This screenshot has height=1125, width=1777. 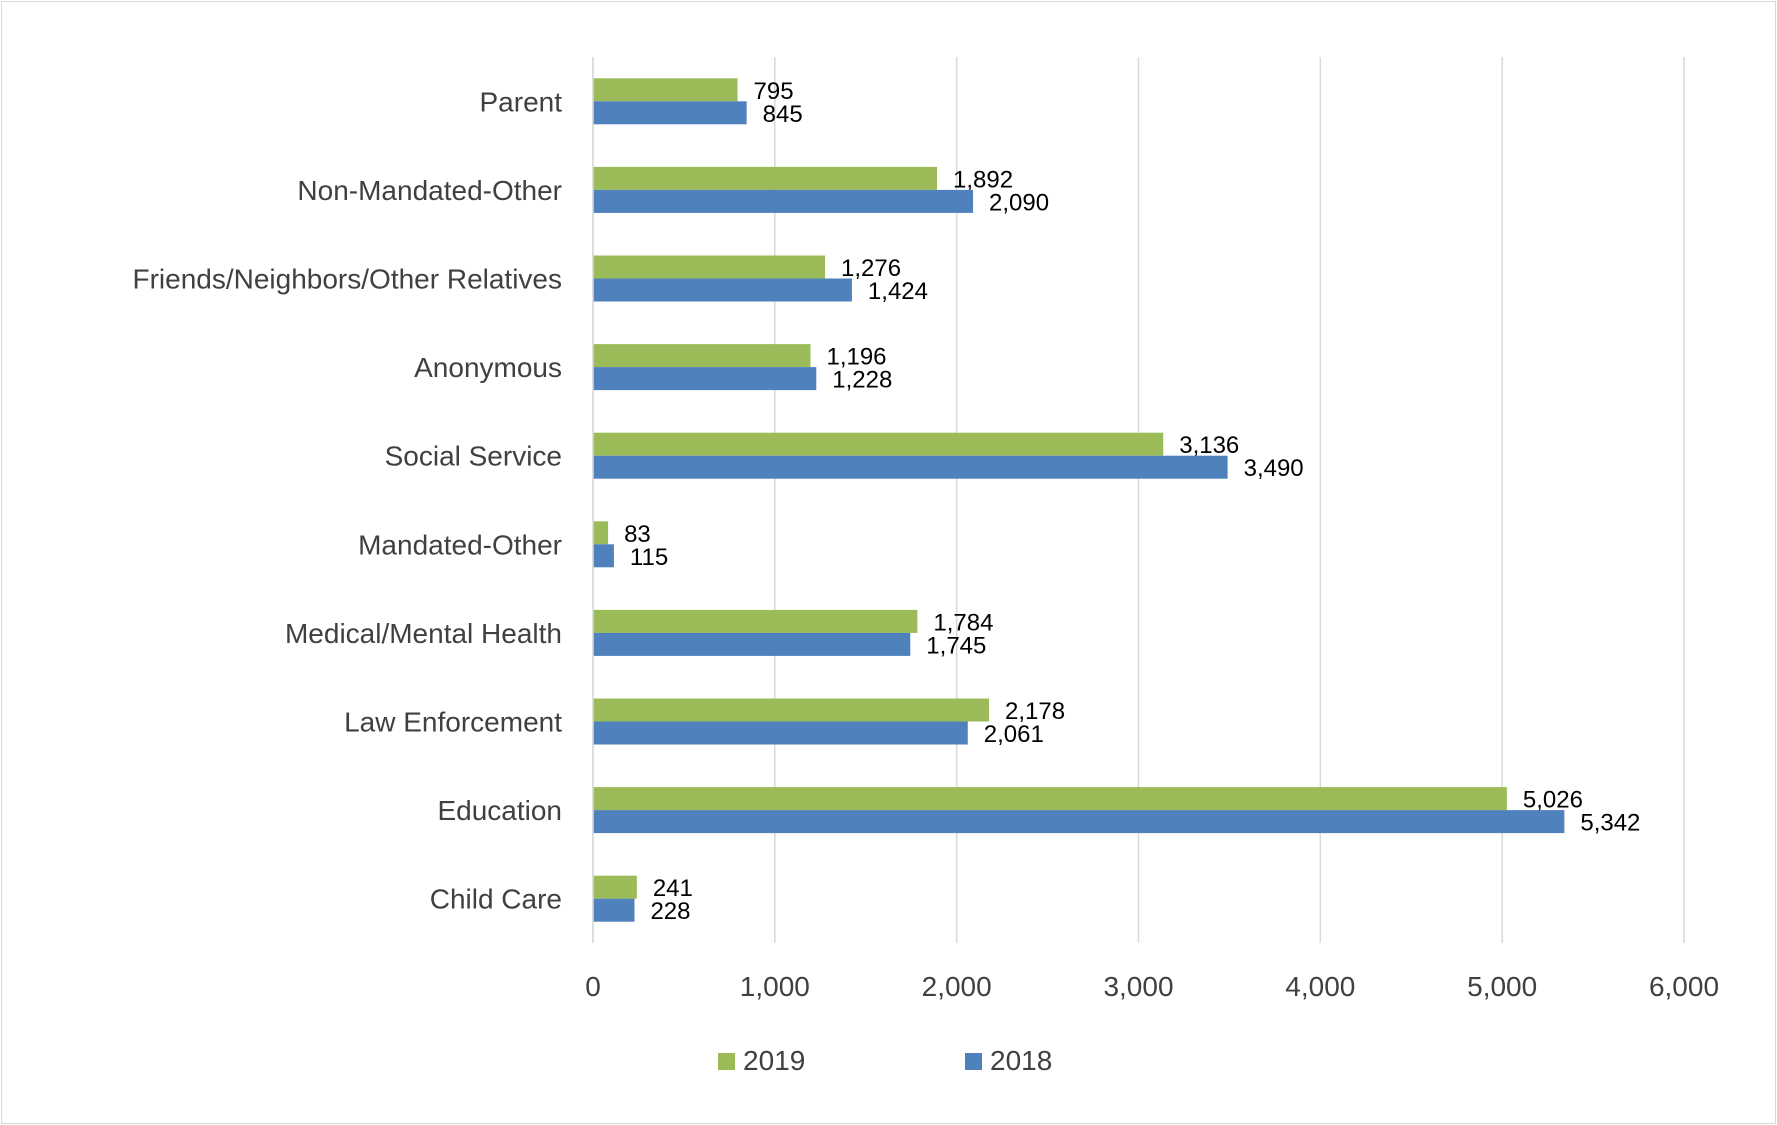 I want to click on data-label: 2,090, so click(x=1019, y=202).